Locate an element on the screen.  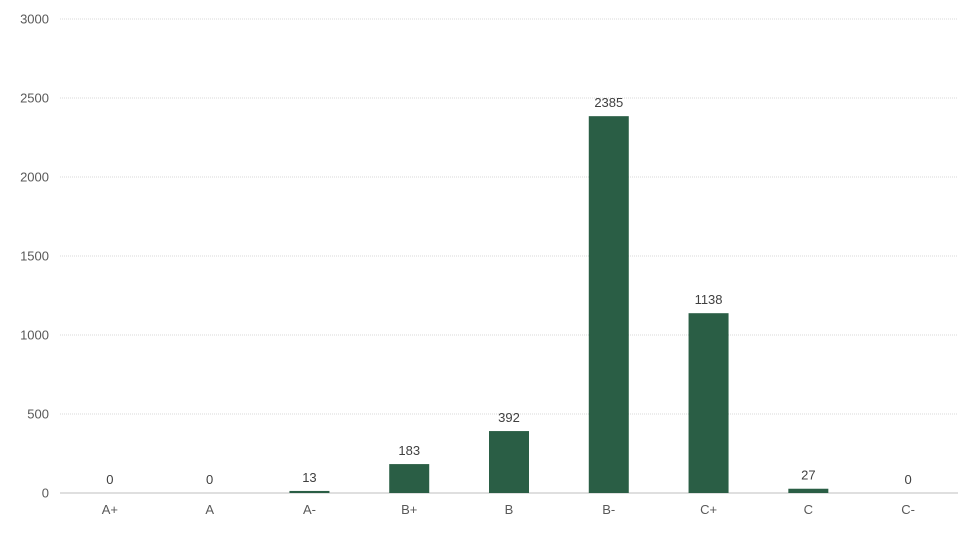
y-tick-label: 1000 is located at coordinates (34, 335).